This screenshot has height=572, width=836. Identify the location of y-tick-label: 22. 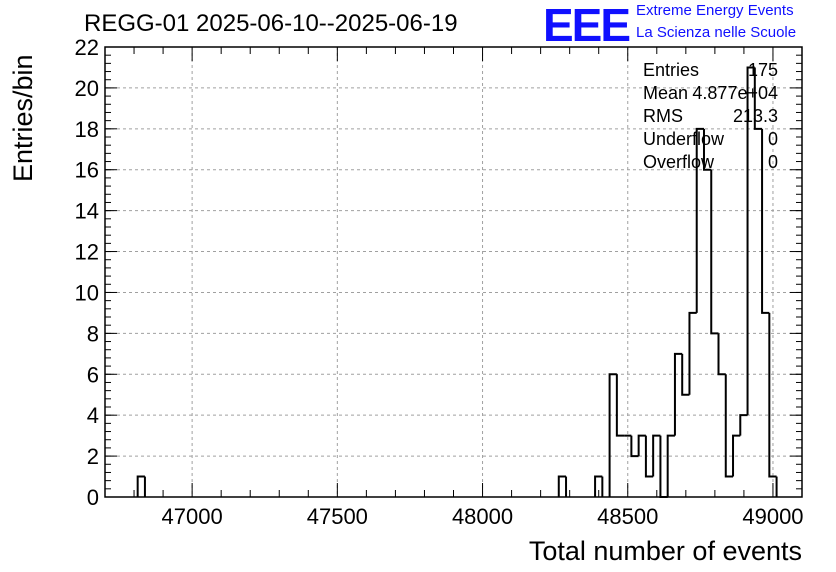
(87, 47).